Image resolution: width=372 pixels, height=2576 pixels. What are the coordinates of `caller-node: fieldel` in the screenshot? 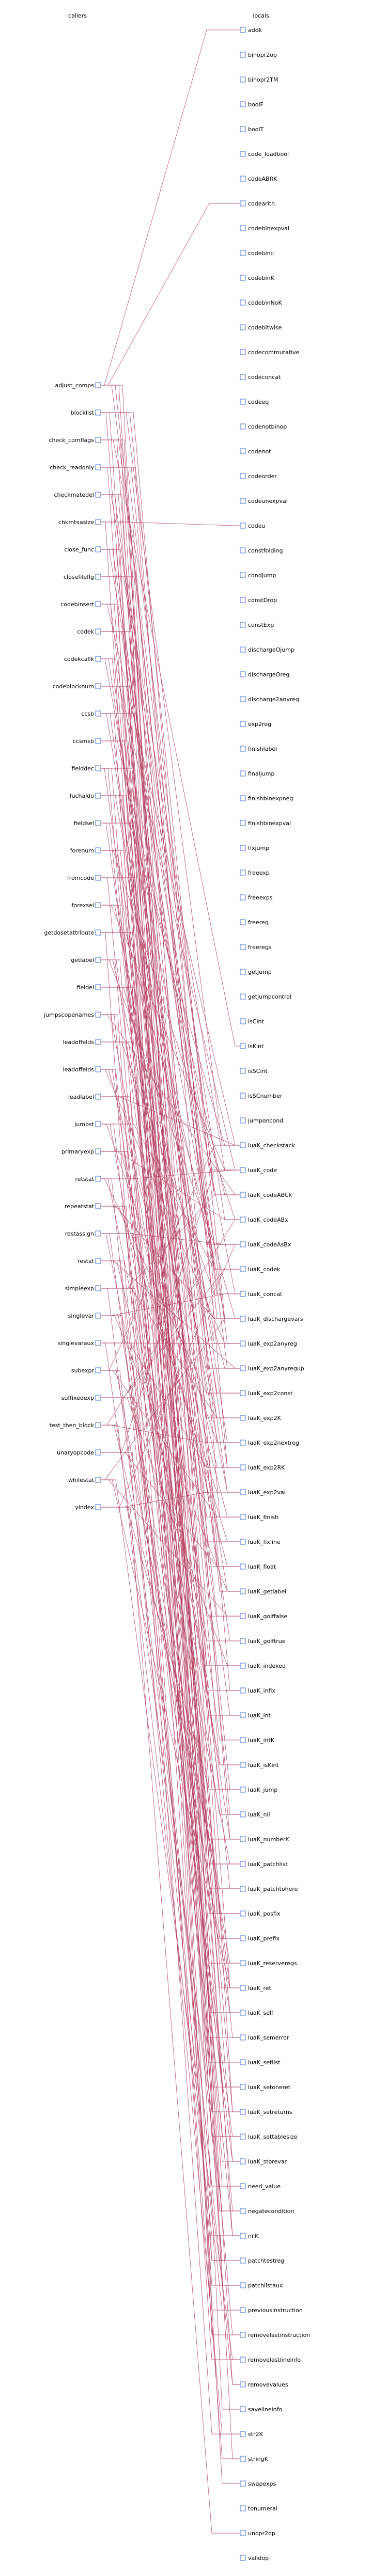 It's located at (88, 988).